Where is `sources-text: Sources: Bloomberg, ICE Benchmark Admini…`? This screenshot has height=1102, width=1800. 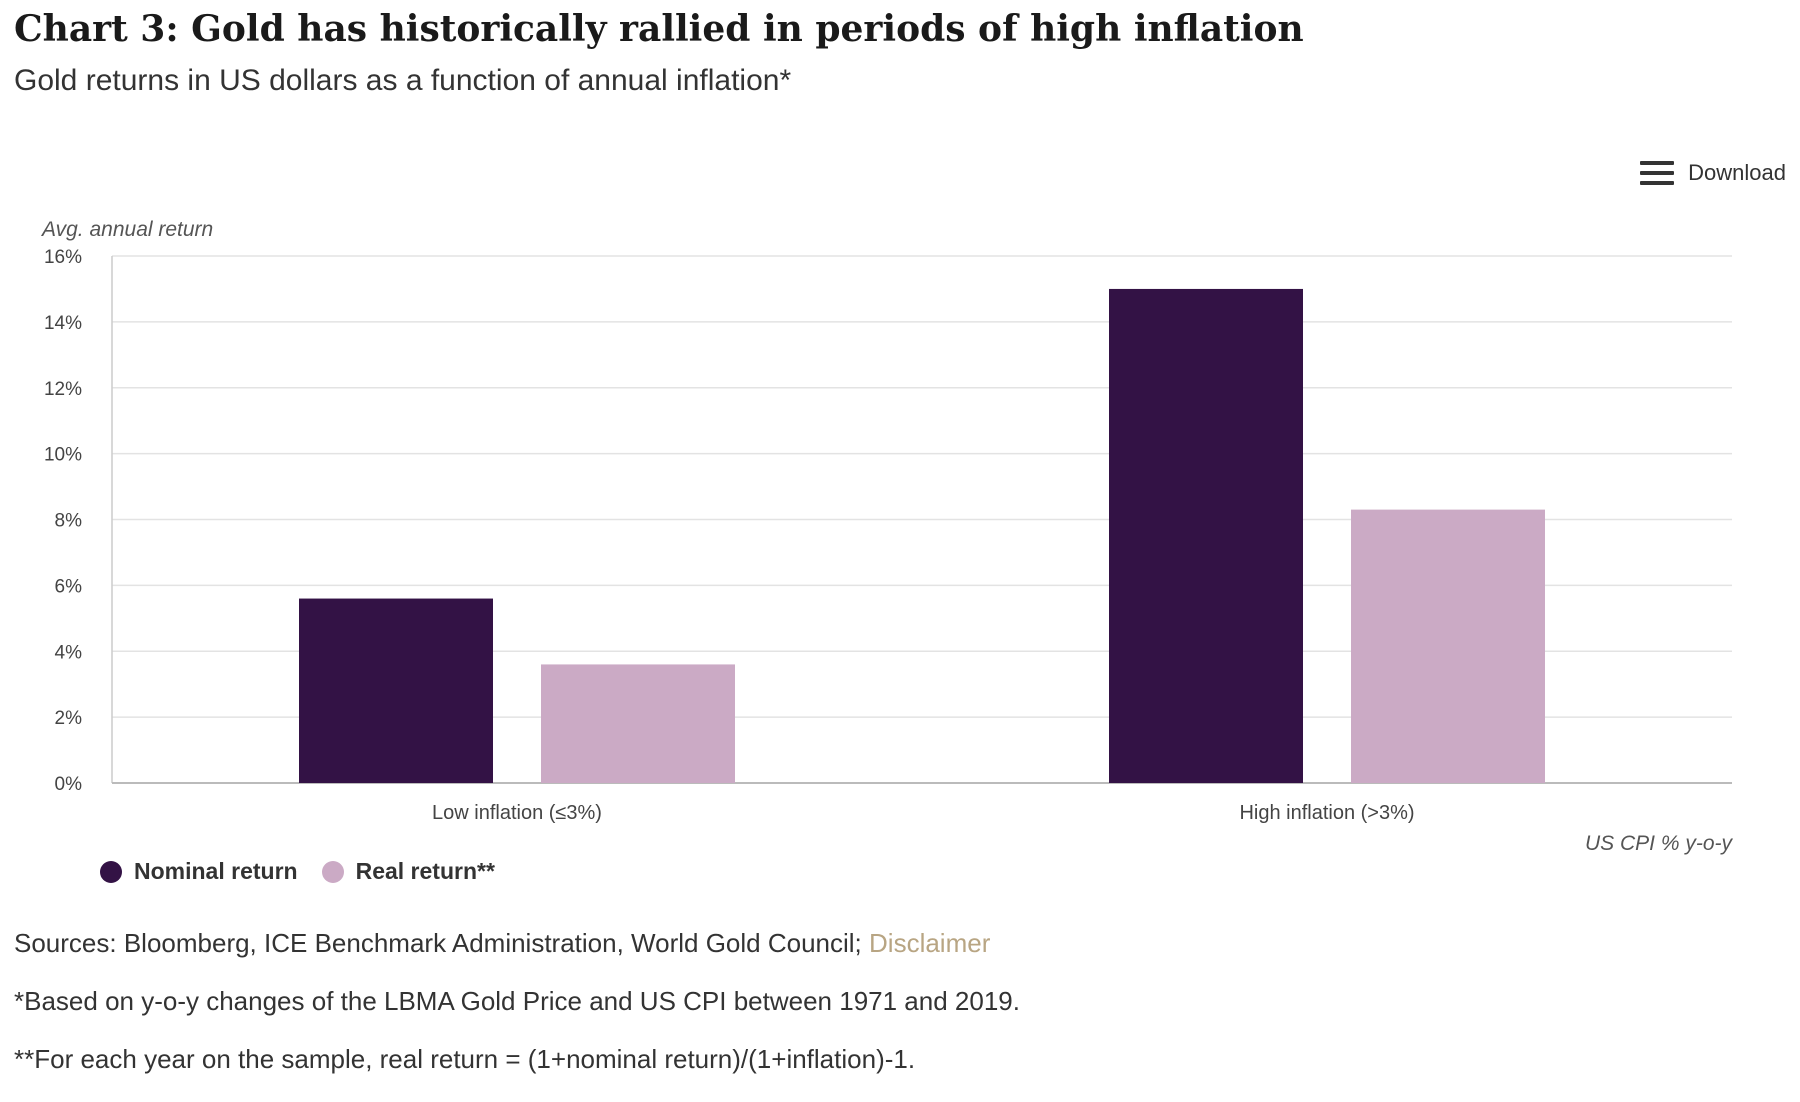 sources-text: Sources: Bloomberg, ICE Benchmark Admini… is located at coordinates (438, 943).